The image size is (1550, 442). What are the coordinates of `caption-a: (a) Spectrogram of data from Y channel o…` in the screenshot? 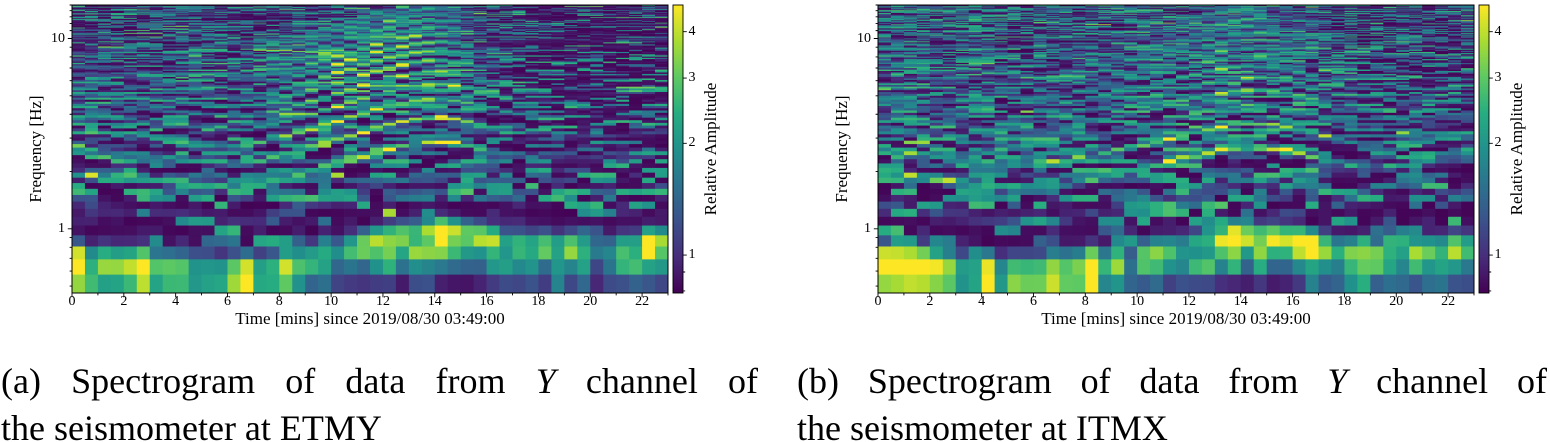 It's located at (379, 400).